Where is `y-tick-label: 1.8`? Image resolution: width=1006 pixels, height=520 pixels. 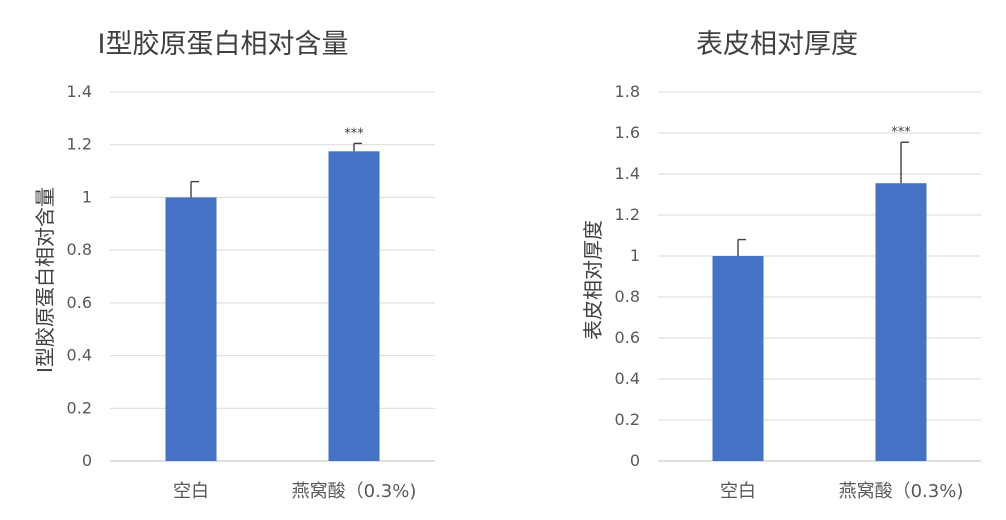 y-tick-label: 1.8 is located at coordinates (627, 91).